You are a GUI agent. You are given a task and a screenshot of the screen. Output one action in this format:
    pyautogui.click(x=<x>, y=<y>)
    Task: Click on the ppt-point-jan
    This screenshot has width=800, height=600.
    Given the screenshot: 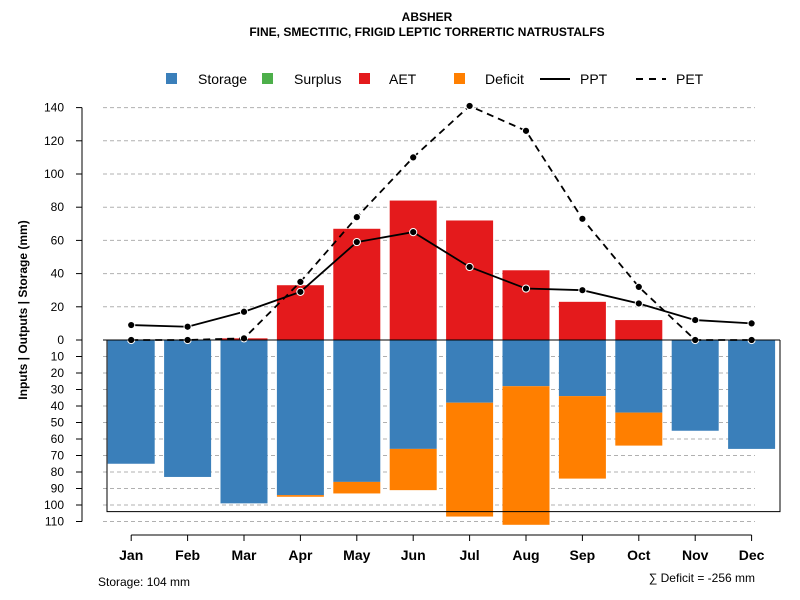 What is the action you would take?
    pyautogui.click(x=131, y=325)
    